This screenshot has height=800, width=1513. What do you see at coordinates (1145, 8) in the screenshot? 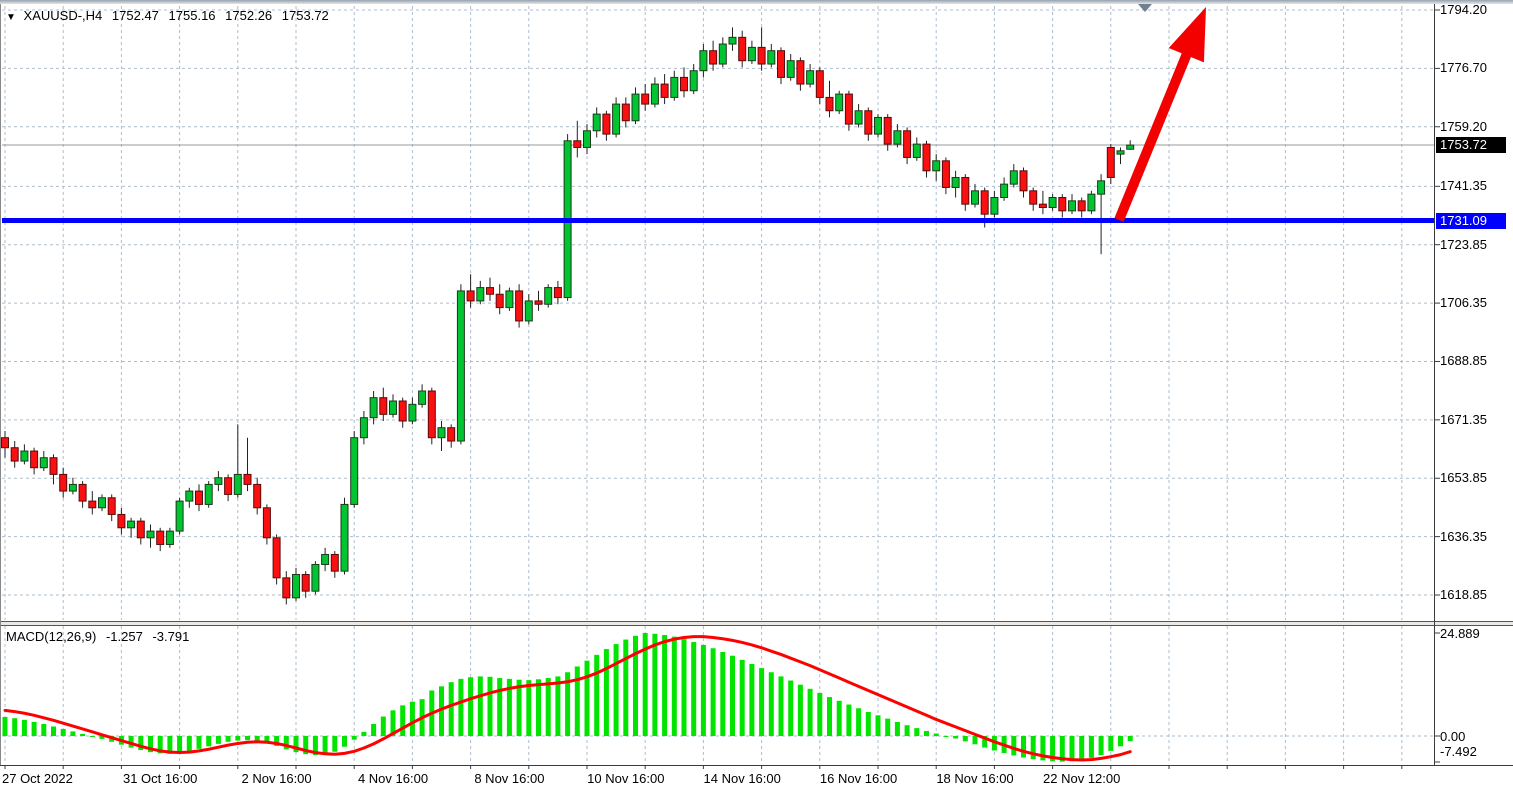
I see `time-marker-icon` at bounding box center [1145, 8].